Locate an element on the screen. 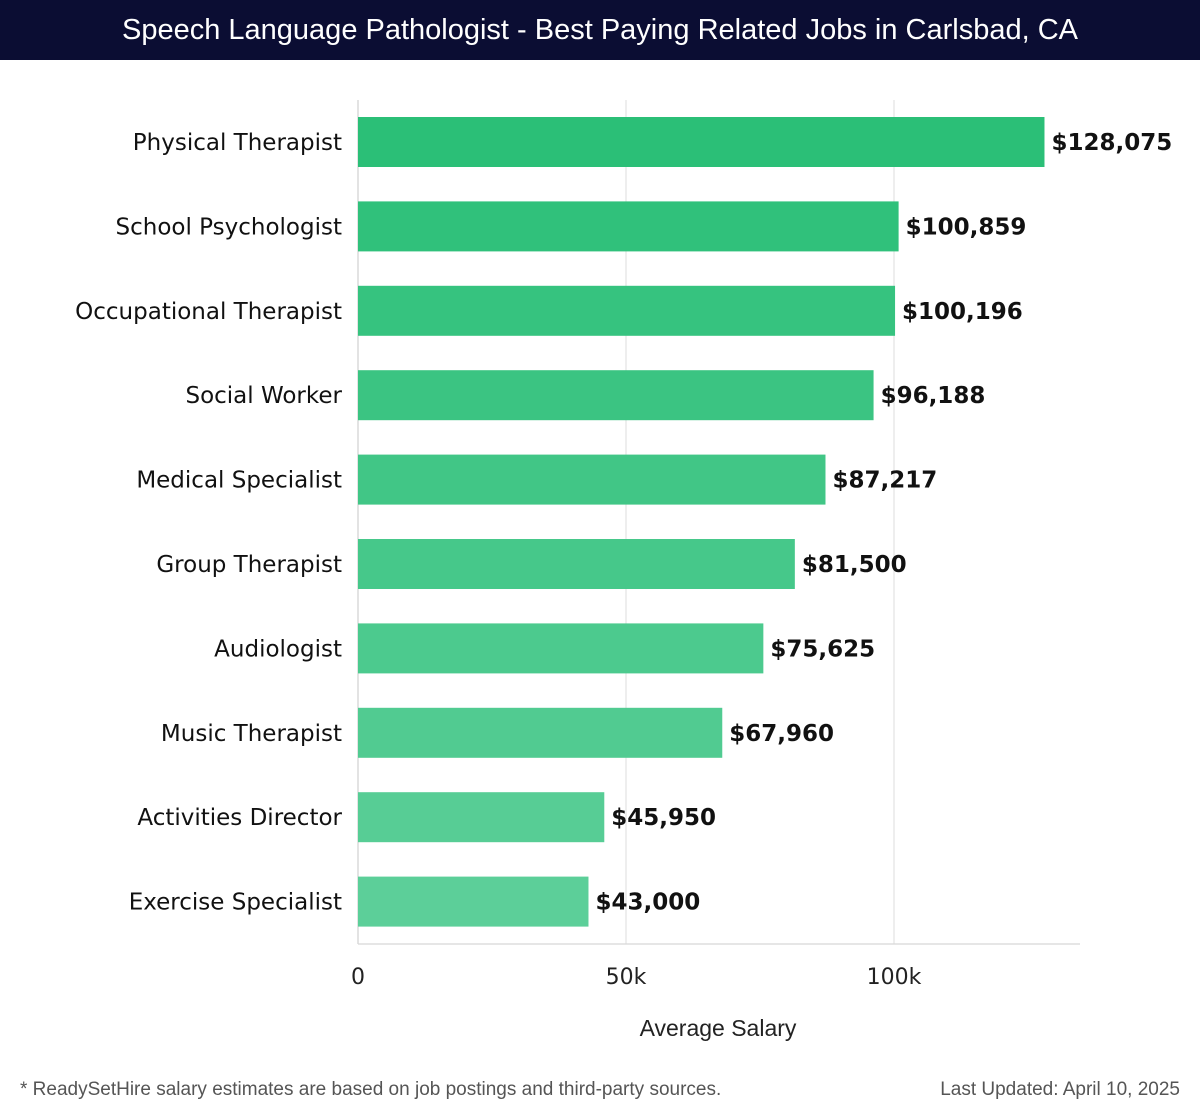 The image size is (1200, 1120). value-label: $128,075 is located at coordinates (1111, 143).